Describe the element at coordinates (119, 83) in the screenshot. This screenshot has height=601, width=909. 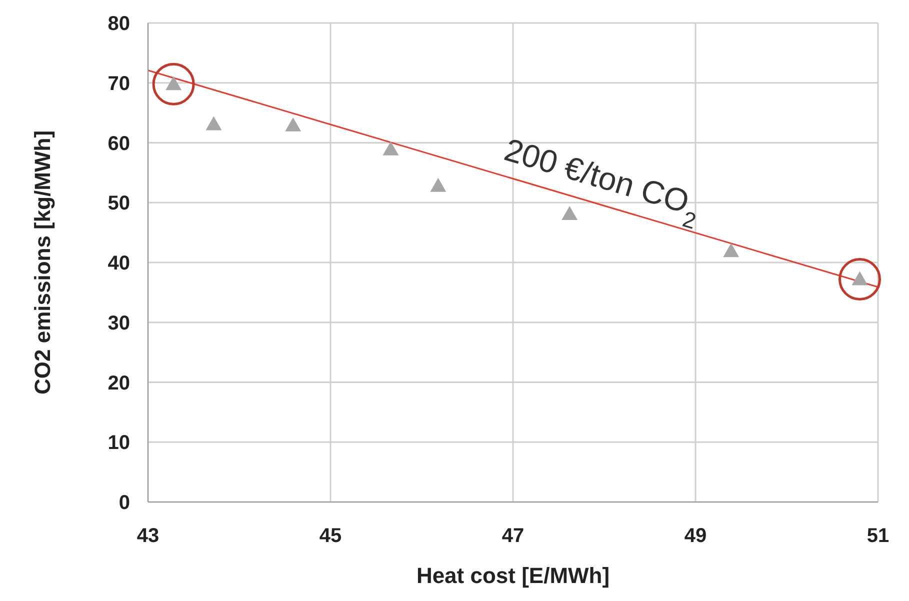
I see `y-tick-label: 70` at that location.